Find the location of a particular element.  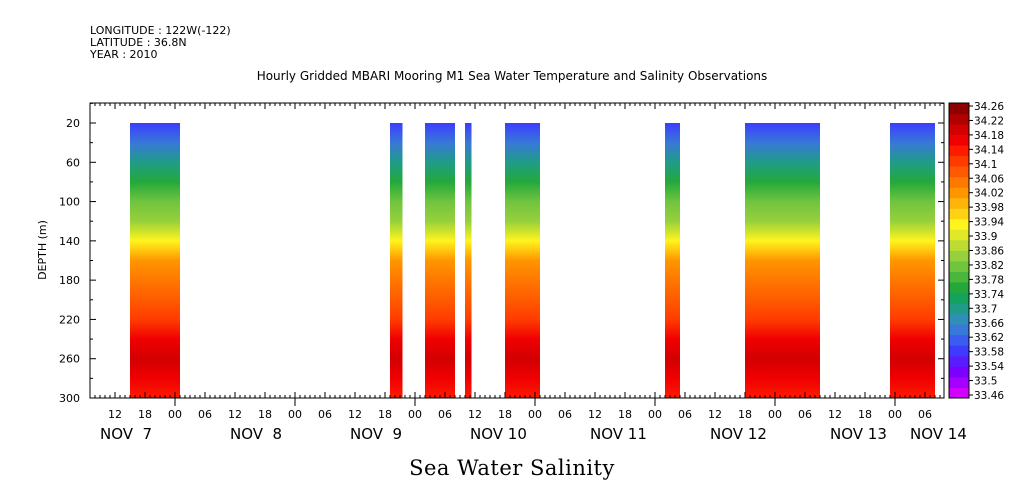

y-tick-label: 100 is located at coordinates (69, 202).